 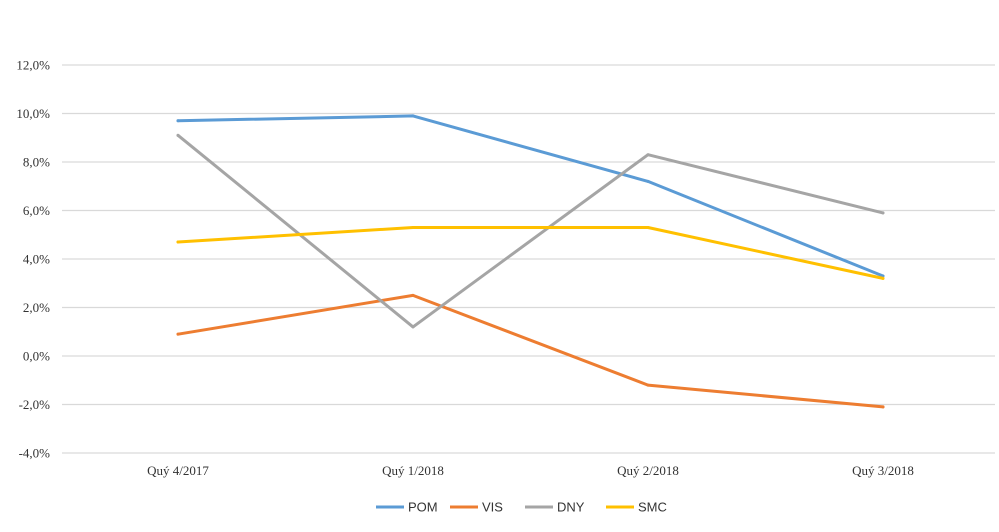 I want to click on y-axis-tick-labels: -4,0% -2,0% 0,0% 2,0% 4,0% 6,0% 8,0% 10,0% 12,0%, so click(x=33, y=259).